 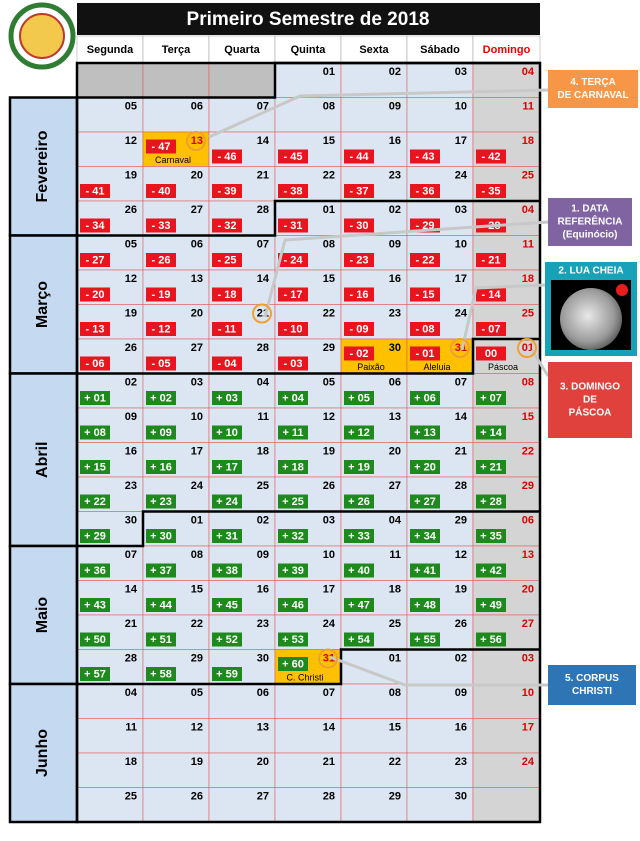 I want to click on count-label: - 01, so click(x=425, y=354).